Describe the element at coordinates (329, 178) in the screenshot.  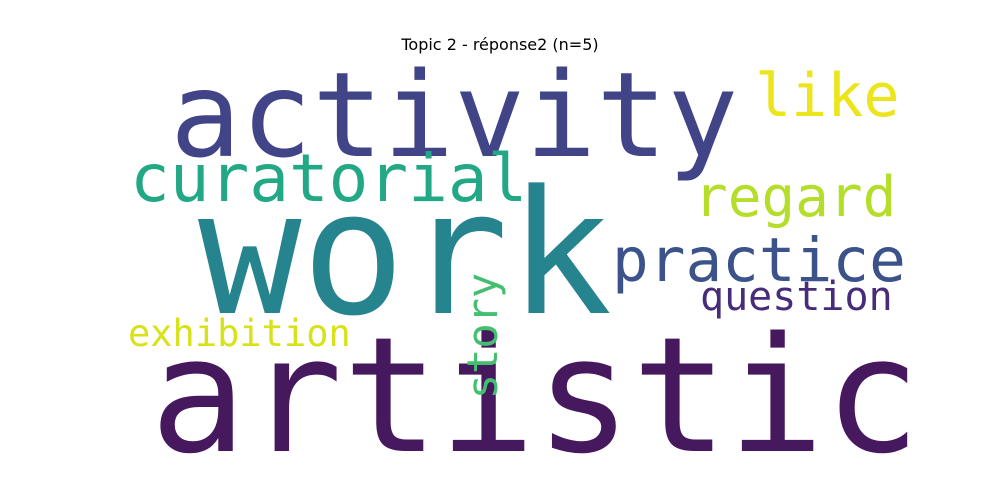
I see `word-curatorial: curatorial` at that location.